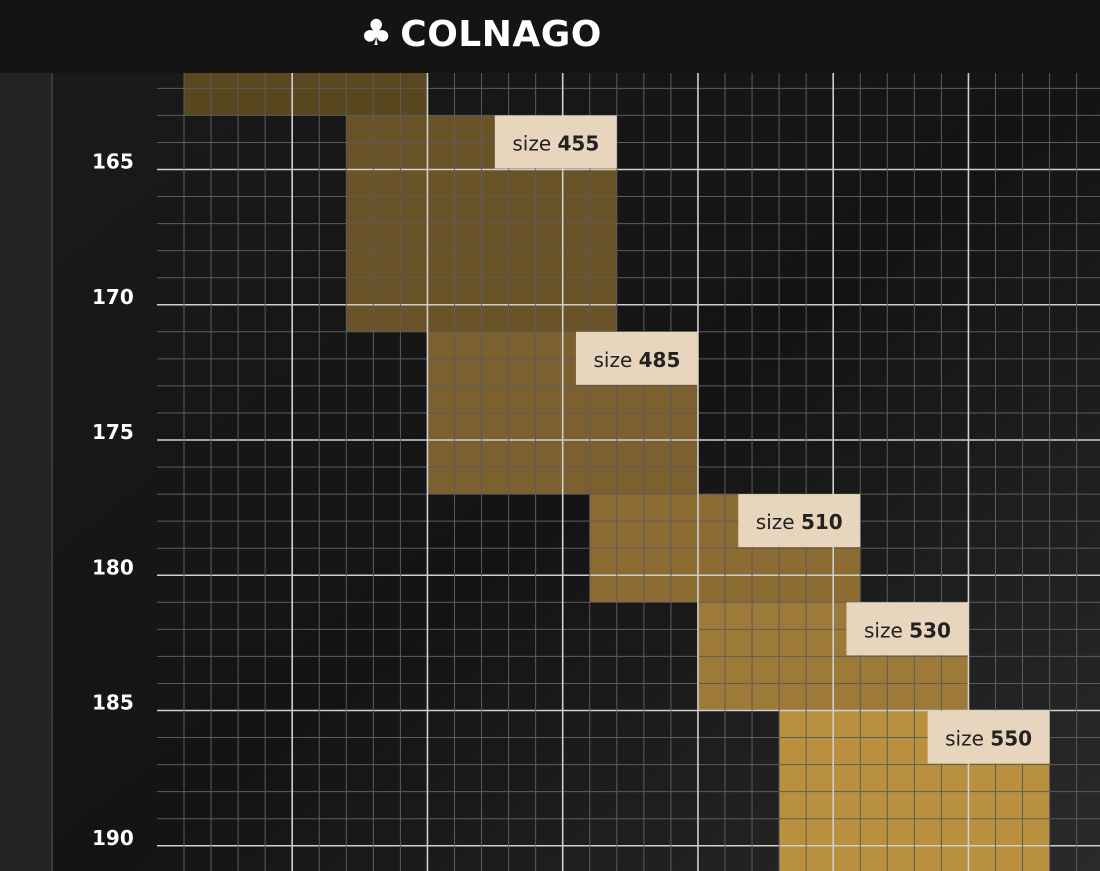 The height and width of the screenshot is (871, 1100). I want to click on size-label-530: size 530, so click(907, 629).